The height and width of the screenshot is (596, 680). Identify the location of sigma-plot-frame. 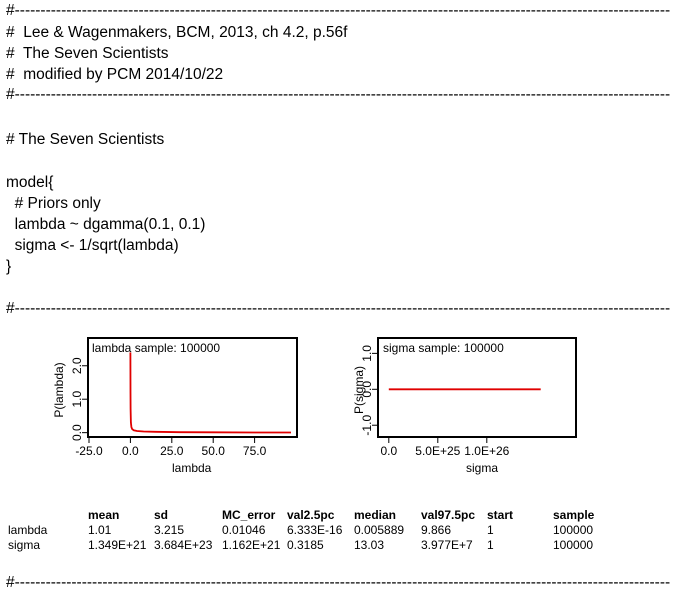
(477, 387).